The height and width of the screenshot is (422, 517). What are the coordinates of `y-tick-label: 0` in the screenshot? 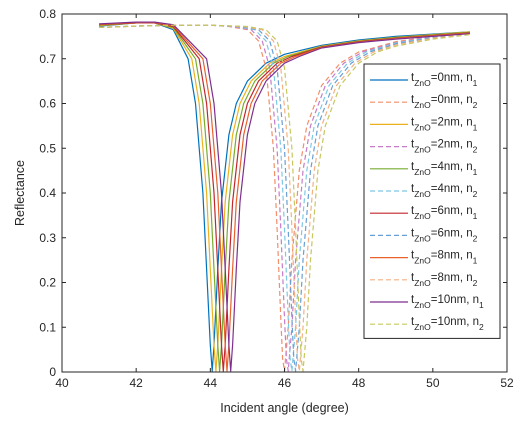 It's located at (52, 372).